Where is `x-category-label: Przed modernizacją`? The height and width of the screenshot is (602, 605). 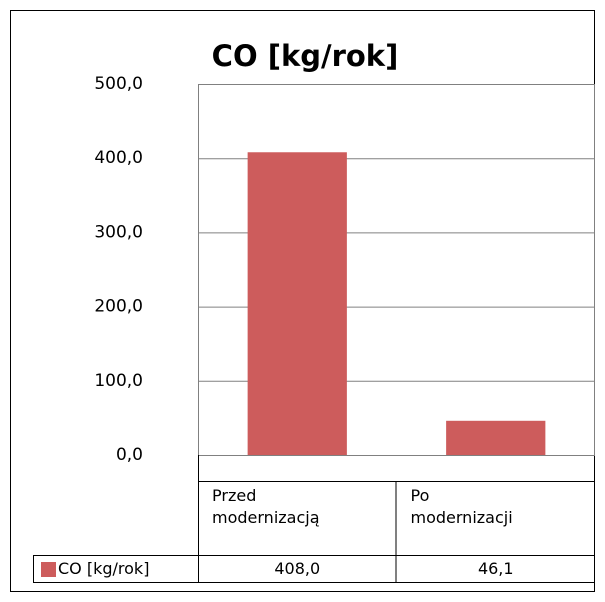 x-category-label: Przed modernizacją is located at coordinates (266, 506).